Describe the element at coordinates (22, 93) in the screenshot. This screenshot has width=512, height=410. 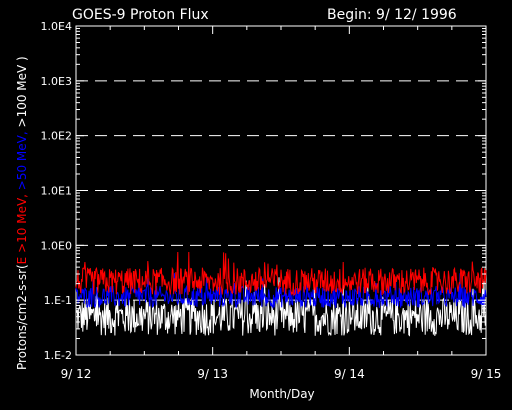
I see `y-axis-label-white: >100 MeV )` at that location.